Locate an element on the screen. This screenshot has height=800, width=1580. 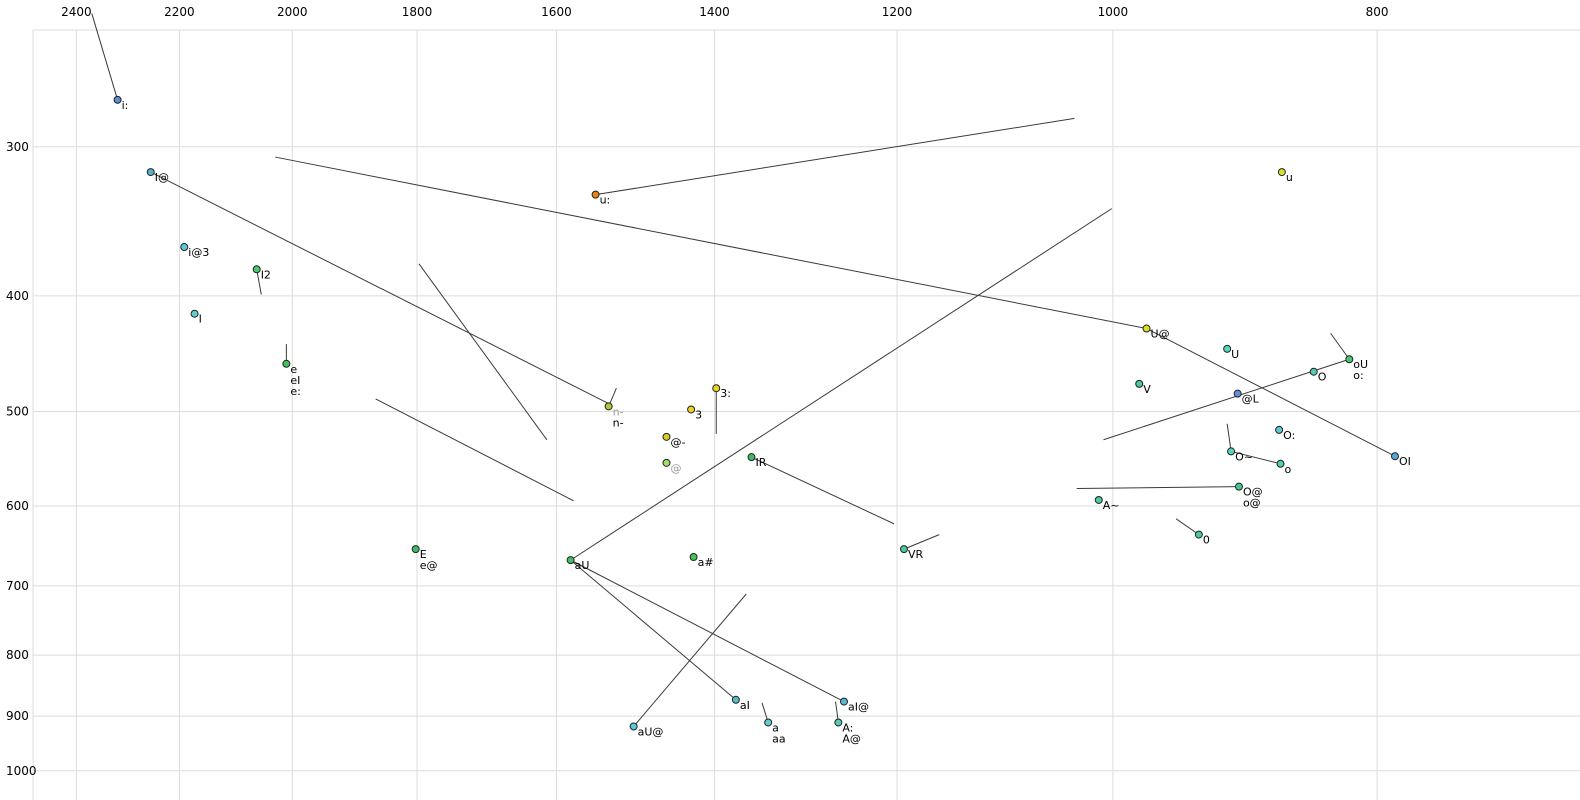
point-label: i: is located at coordinates (125, 105).